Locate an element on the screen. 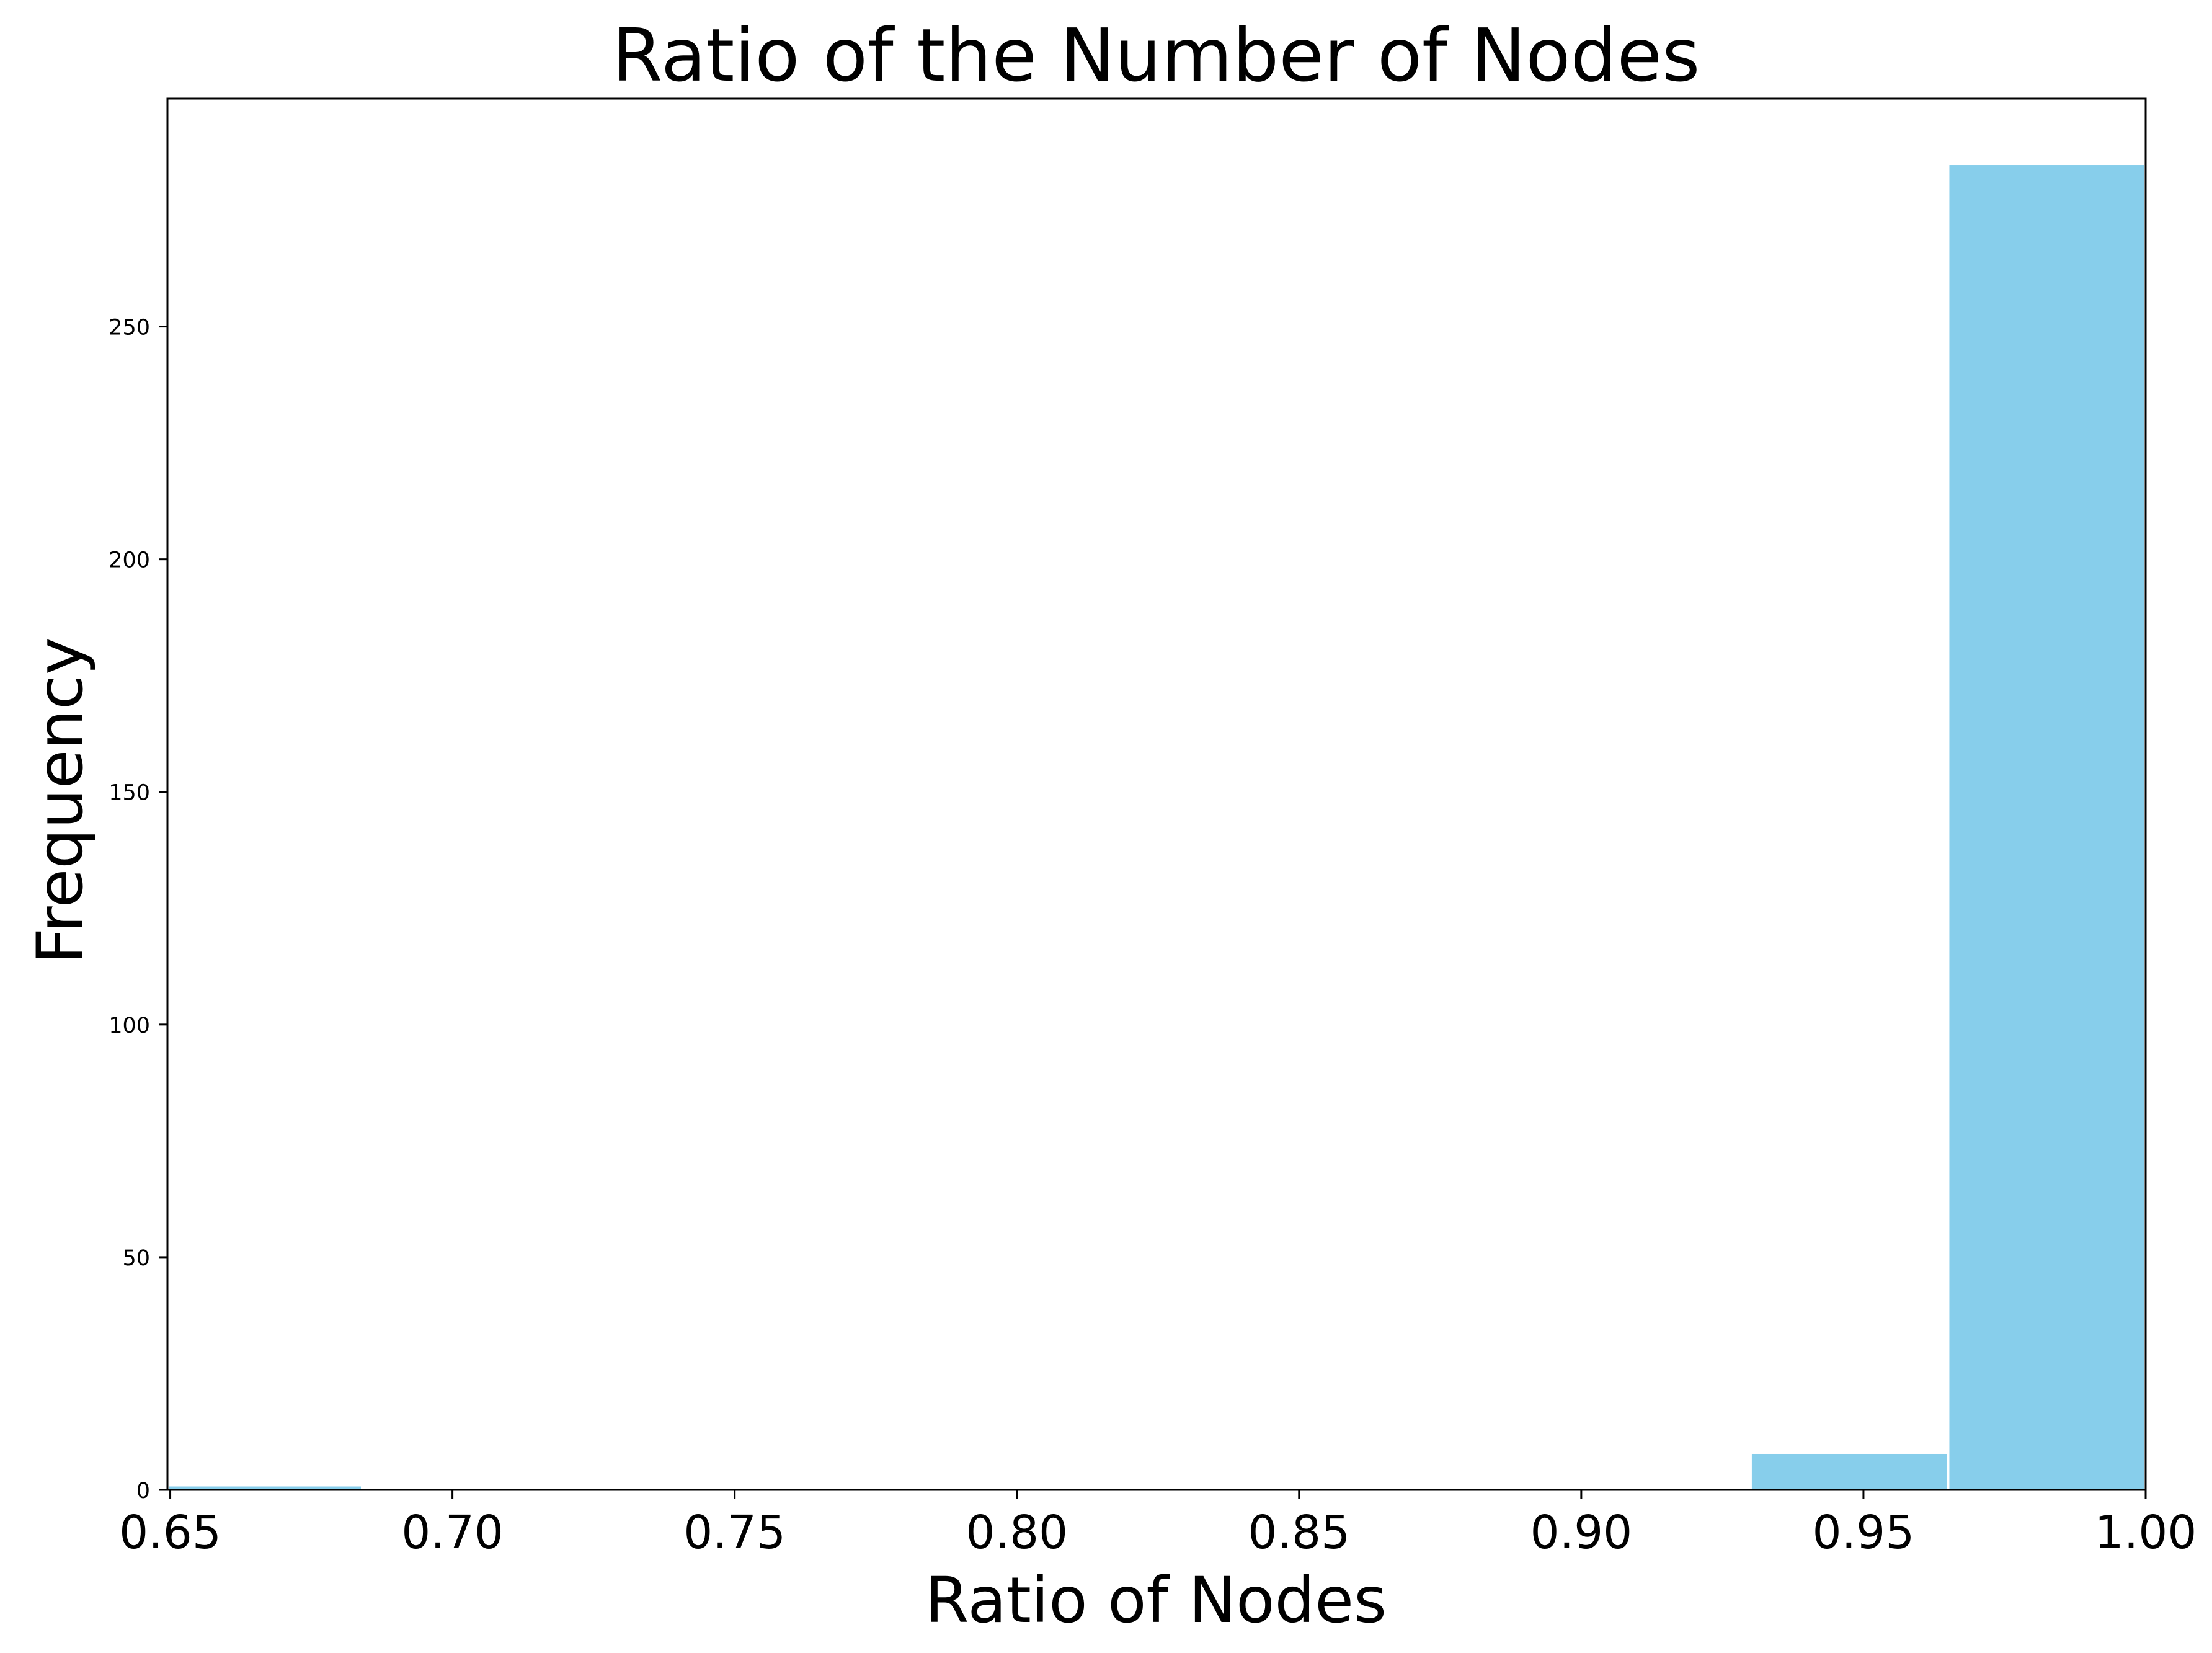 Image resolution: width=2212 pixels, height=1653 pixels. y-tick-label: 250 is located at coordinates (129, 329).